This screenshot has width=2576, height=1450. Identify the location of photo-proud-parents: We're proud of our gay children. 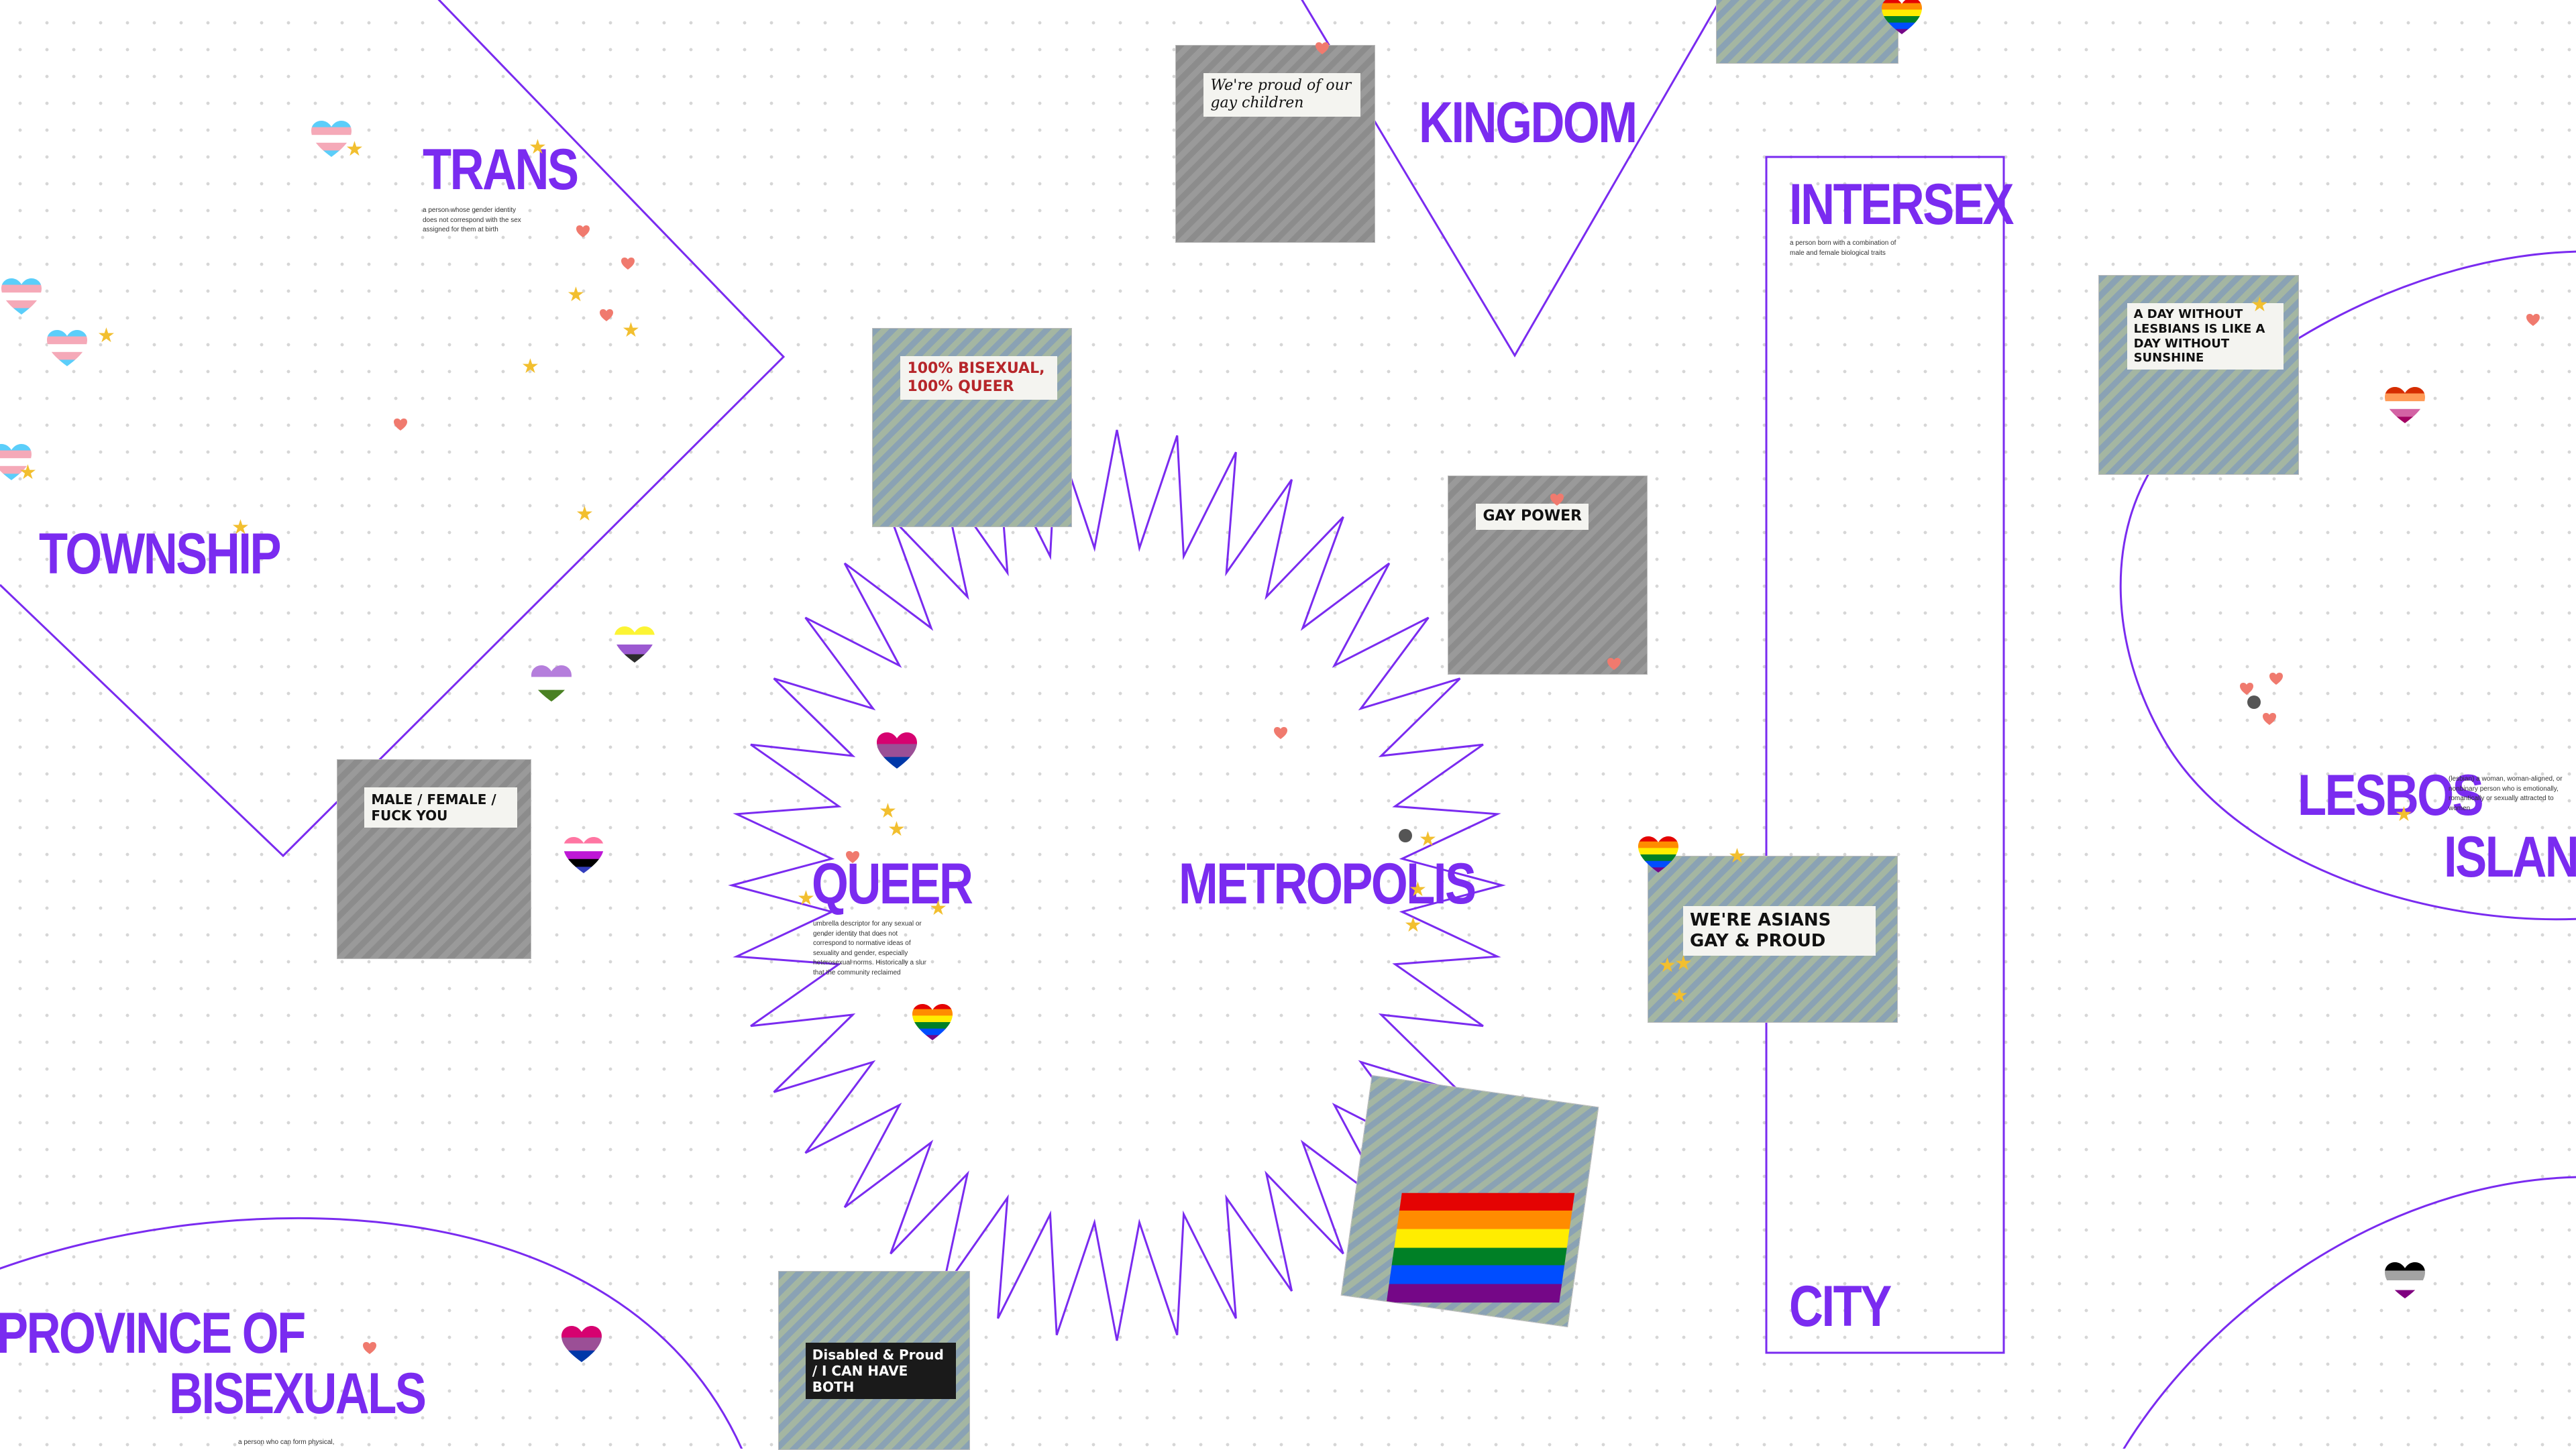
(1275, 144).